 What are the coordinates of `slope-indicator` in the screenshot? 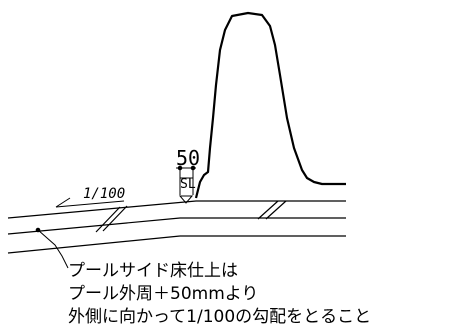 It's located at (90, 202).